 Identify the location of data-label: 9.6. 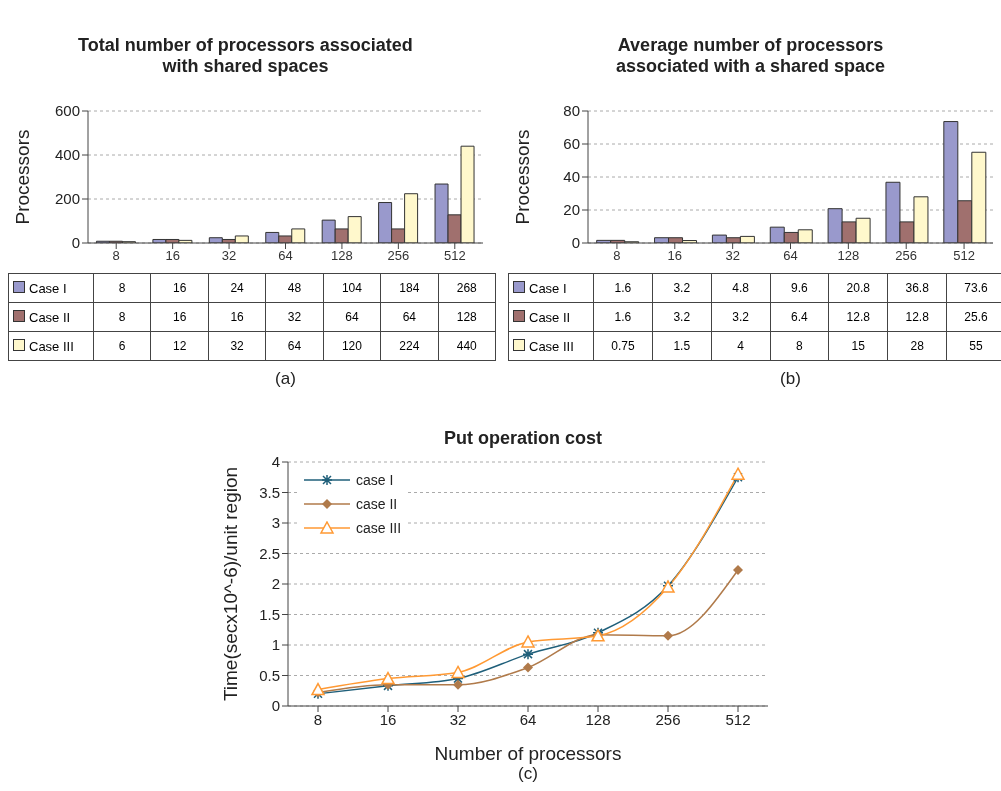
(799, 288).